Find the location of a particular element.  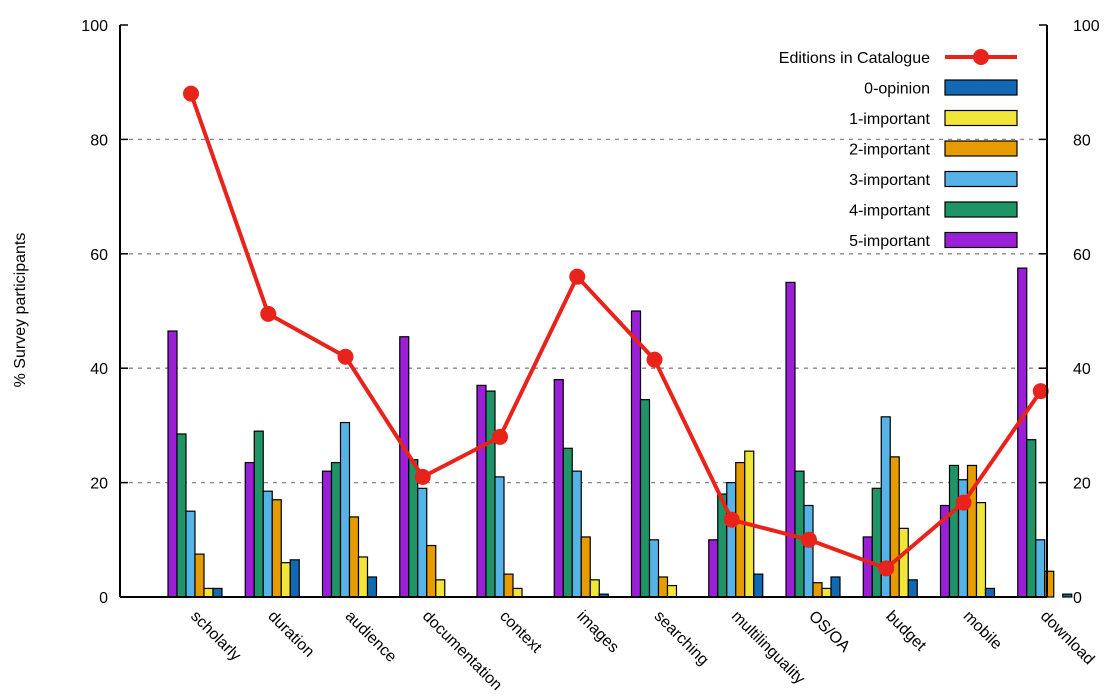

category-label: budget is located at coordinates (905, 631).